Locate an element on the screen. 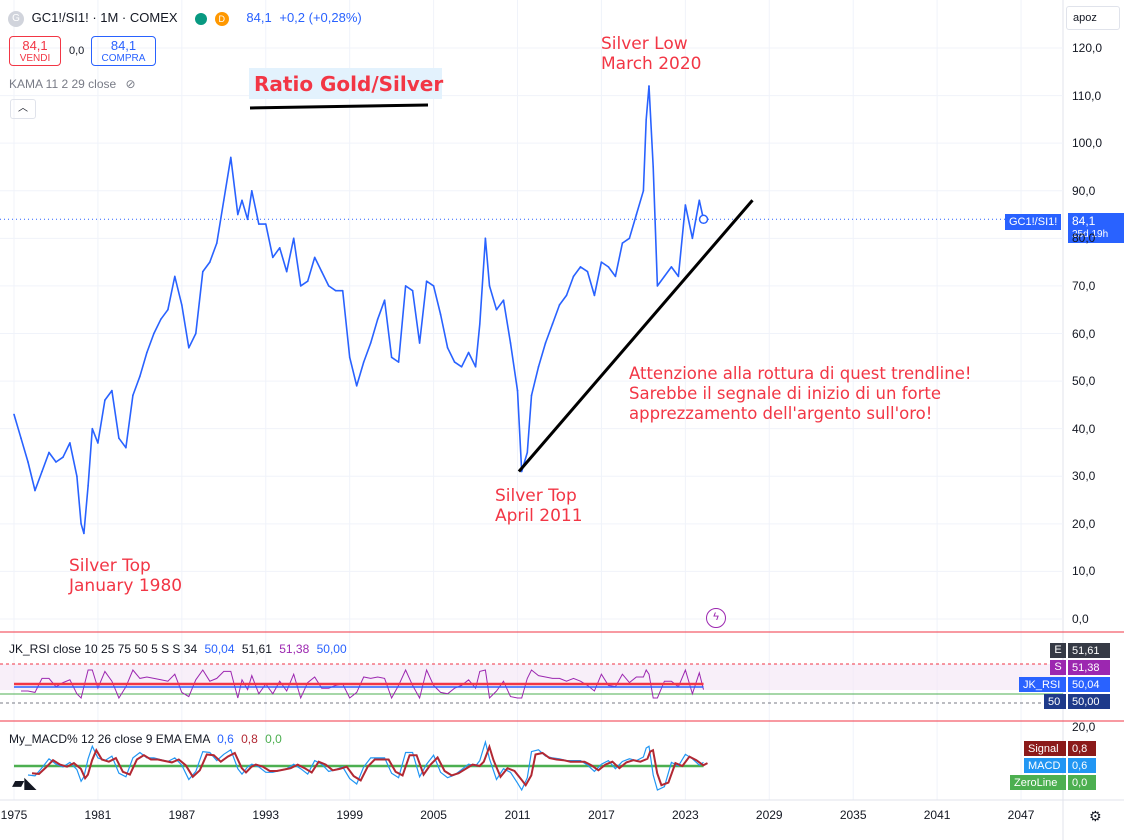 The image size is (1124, 840). buy-button: 84,1 COMPRA is located at coordinates (123, 51).